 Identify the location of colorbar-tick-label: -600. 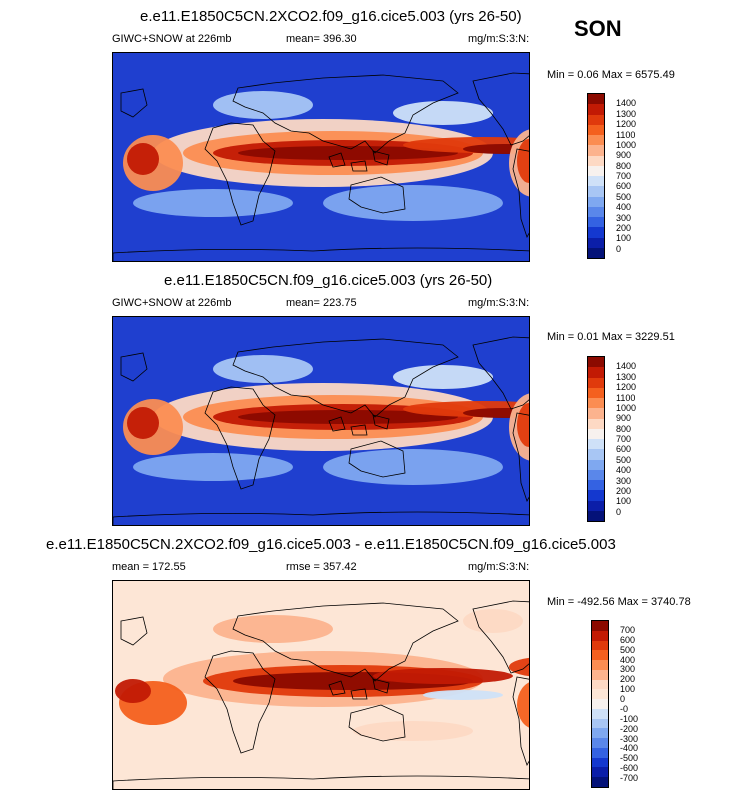
(629, 768).